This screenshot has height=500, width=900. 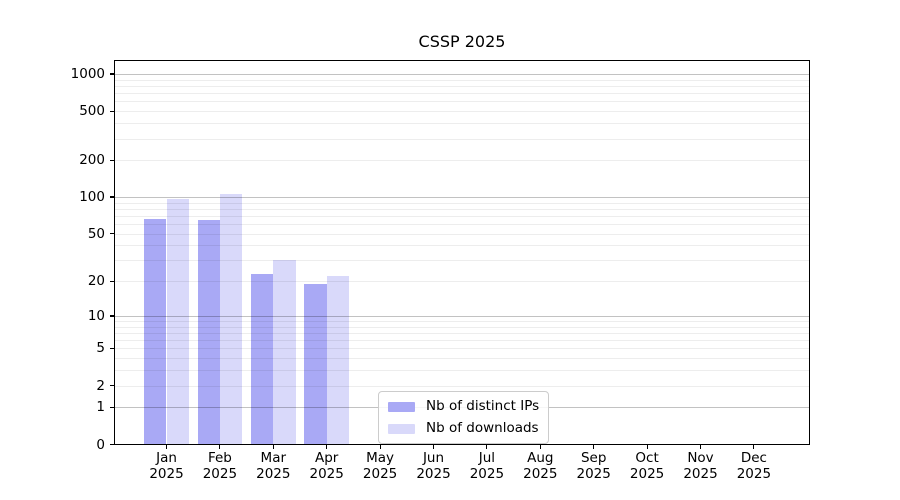 What do you see at coordinates (647, 458) in the screenshot?
I see `x-tick-month: Oct` at bounding box center [647, 458].